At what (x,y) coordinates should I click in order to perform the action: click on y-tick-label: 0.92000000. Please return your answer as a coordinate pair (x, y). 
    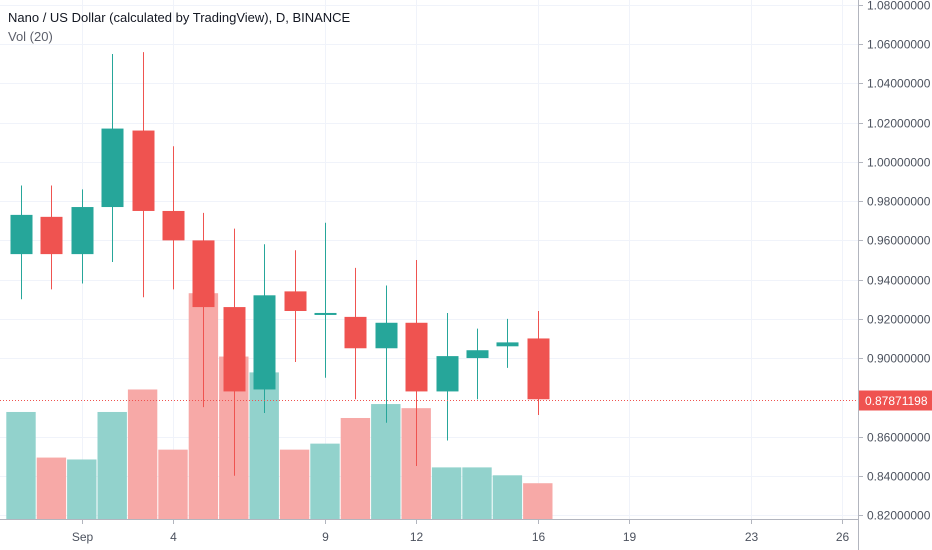
    Looking at the image, I should click on (899, 320).